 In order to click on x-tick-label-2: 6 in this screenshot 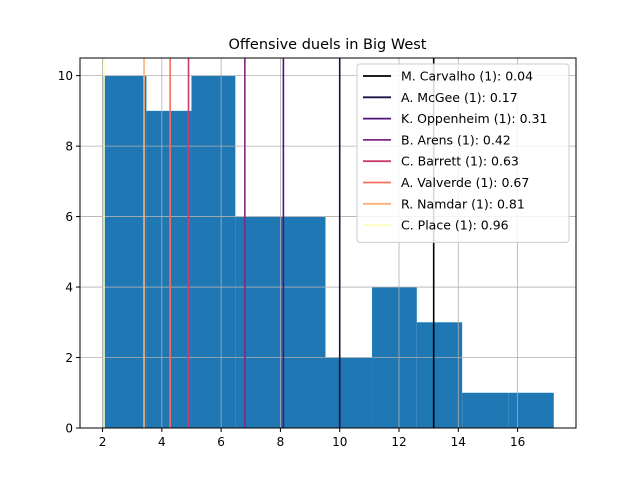, I will do `click(221, 442)`.